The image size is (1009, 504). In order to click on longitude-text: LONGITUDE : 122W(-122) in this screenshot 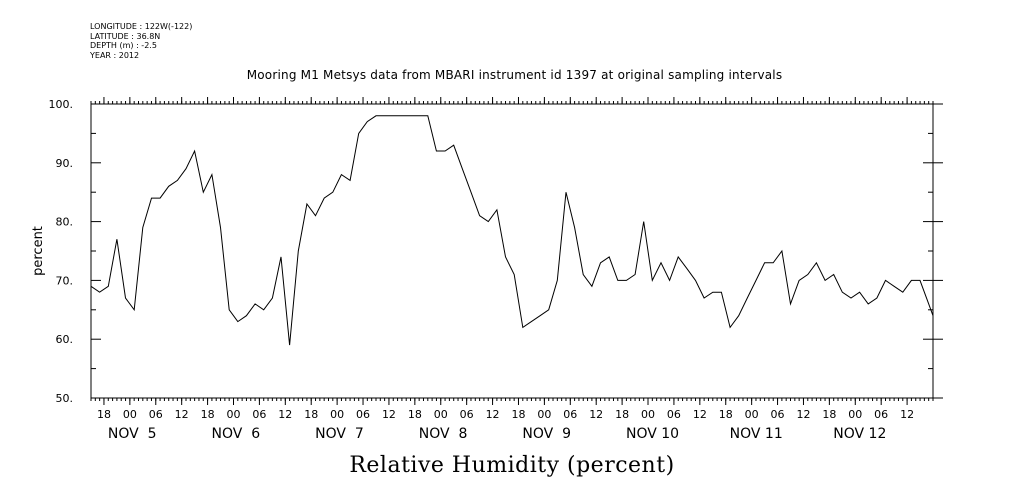, I will do `click(141, 26)`.